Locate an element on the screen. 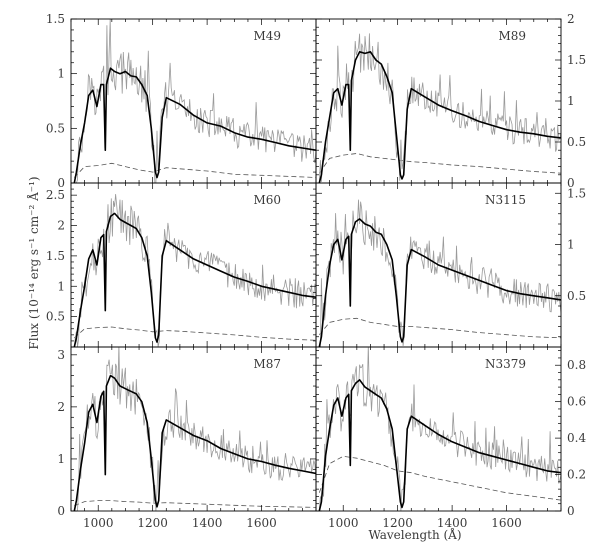 The image size is (602, 551). y-tick-label: 0.2 is located at coordinates (576, 475).